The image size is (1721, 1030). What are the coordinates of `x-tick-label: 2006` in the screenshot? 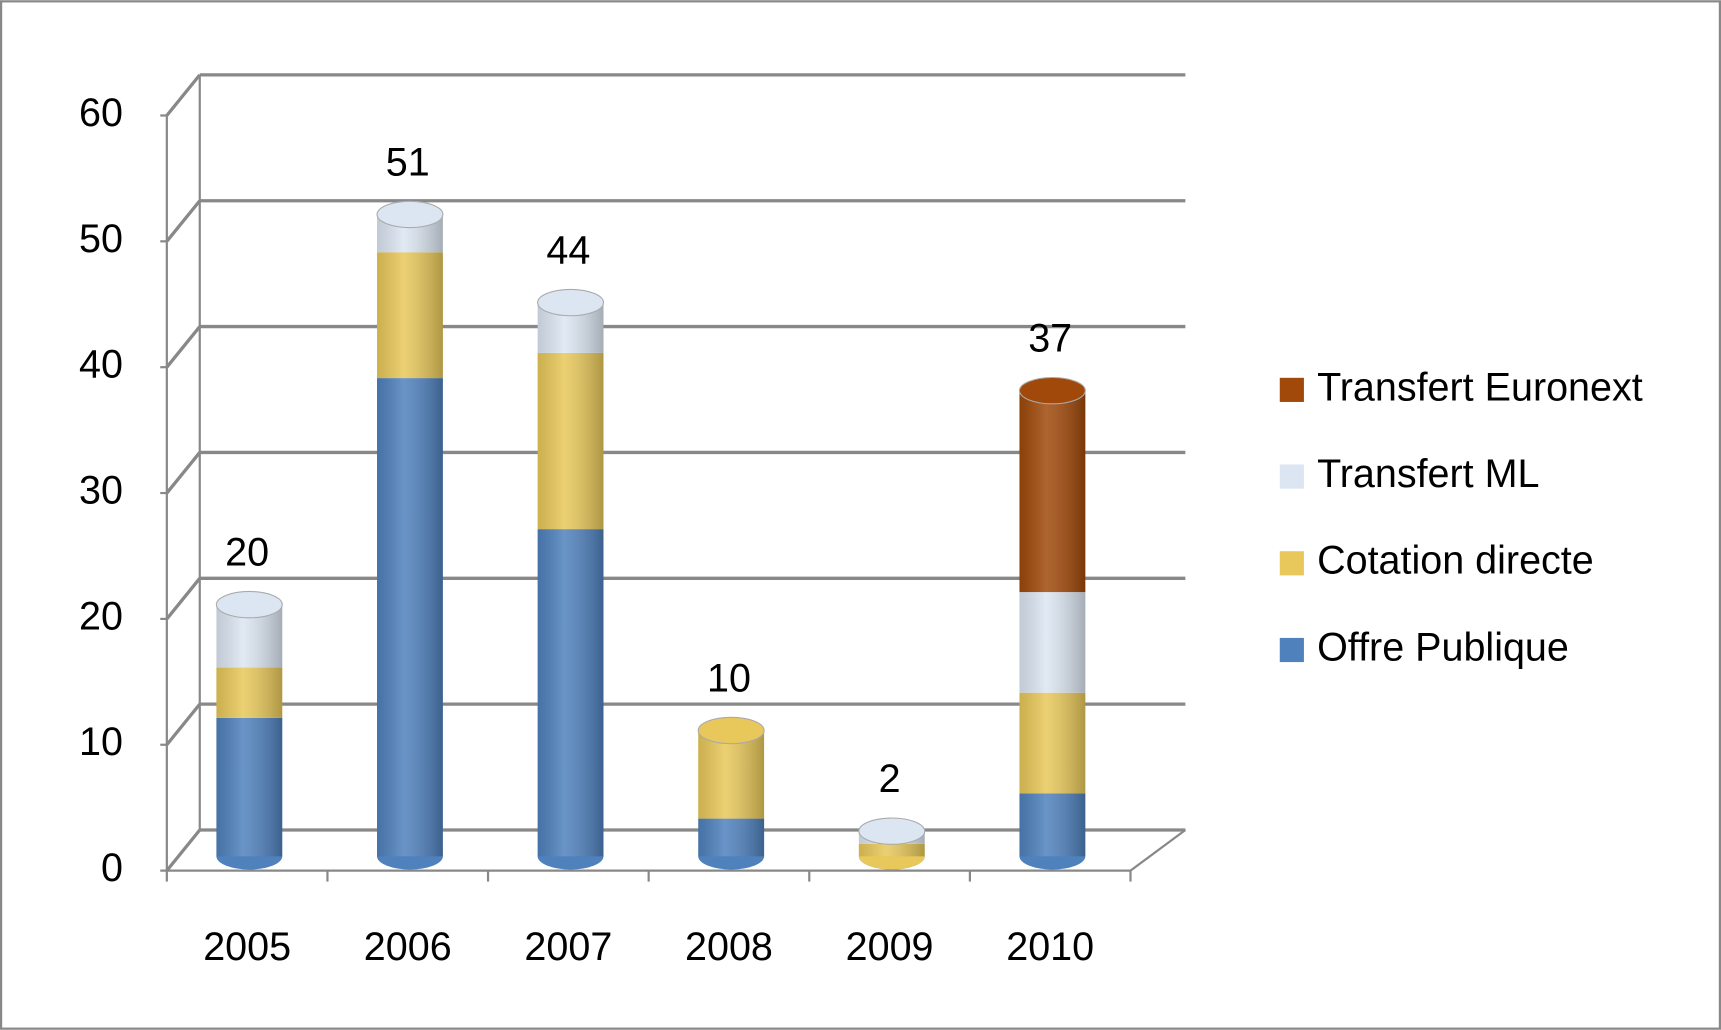 It's located at (408, 947).